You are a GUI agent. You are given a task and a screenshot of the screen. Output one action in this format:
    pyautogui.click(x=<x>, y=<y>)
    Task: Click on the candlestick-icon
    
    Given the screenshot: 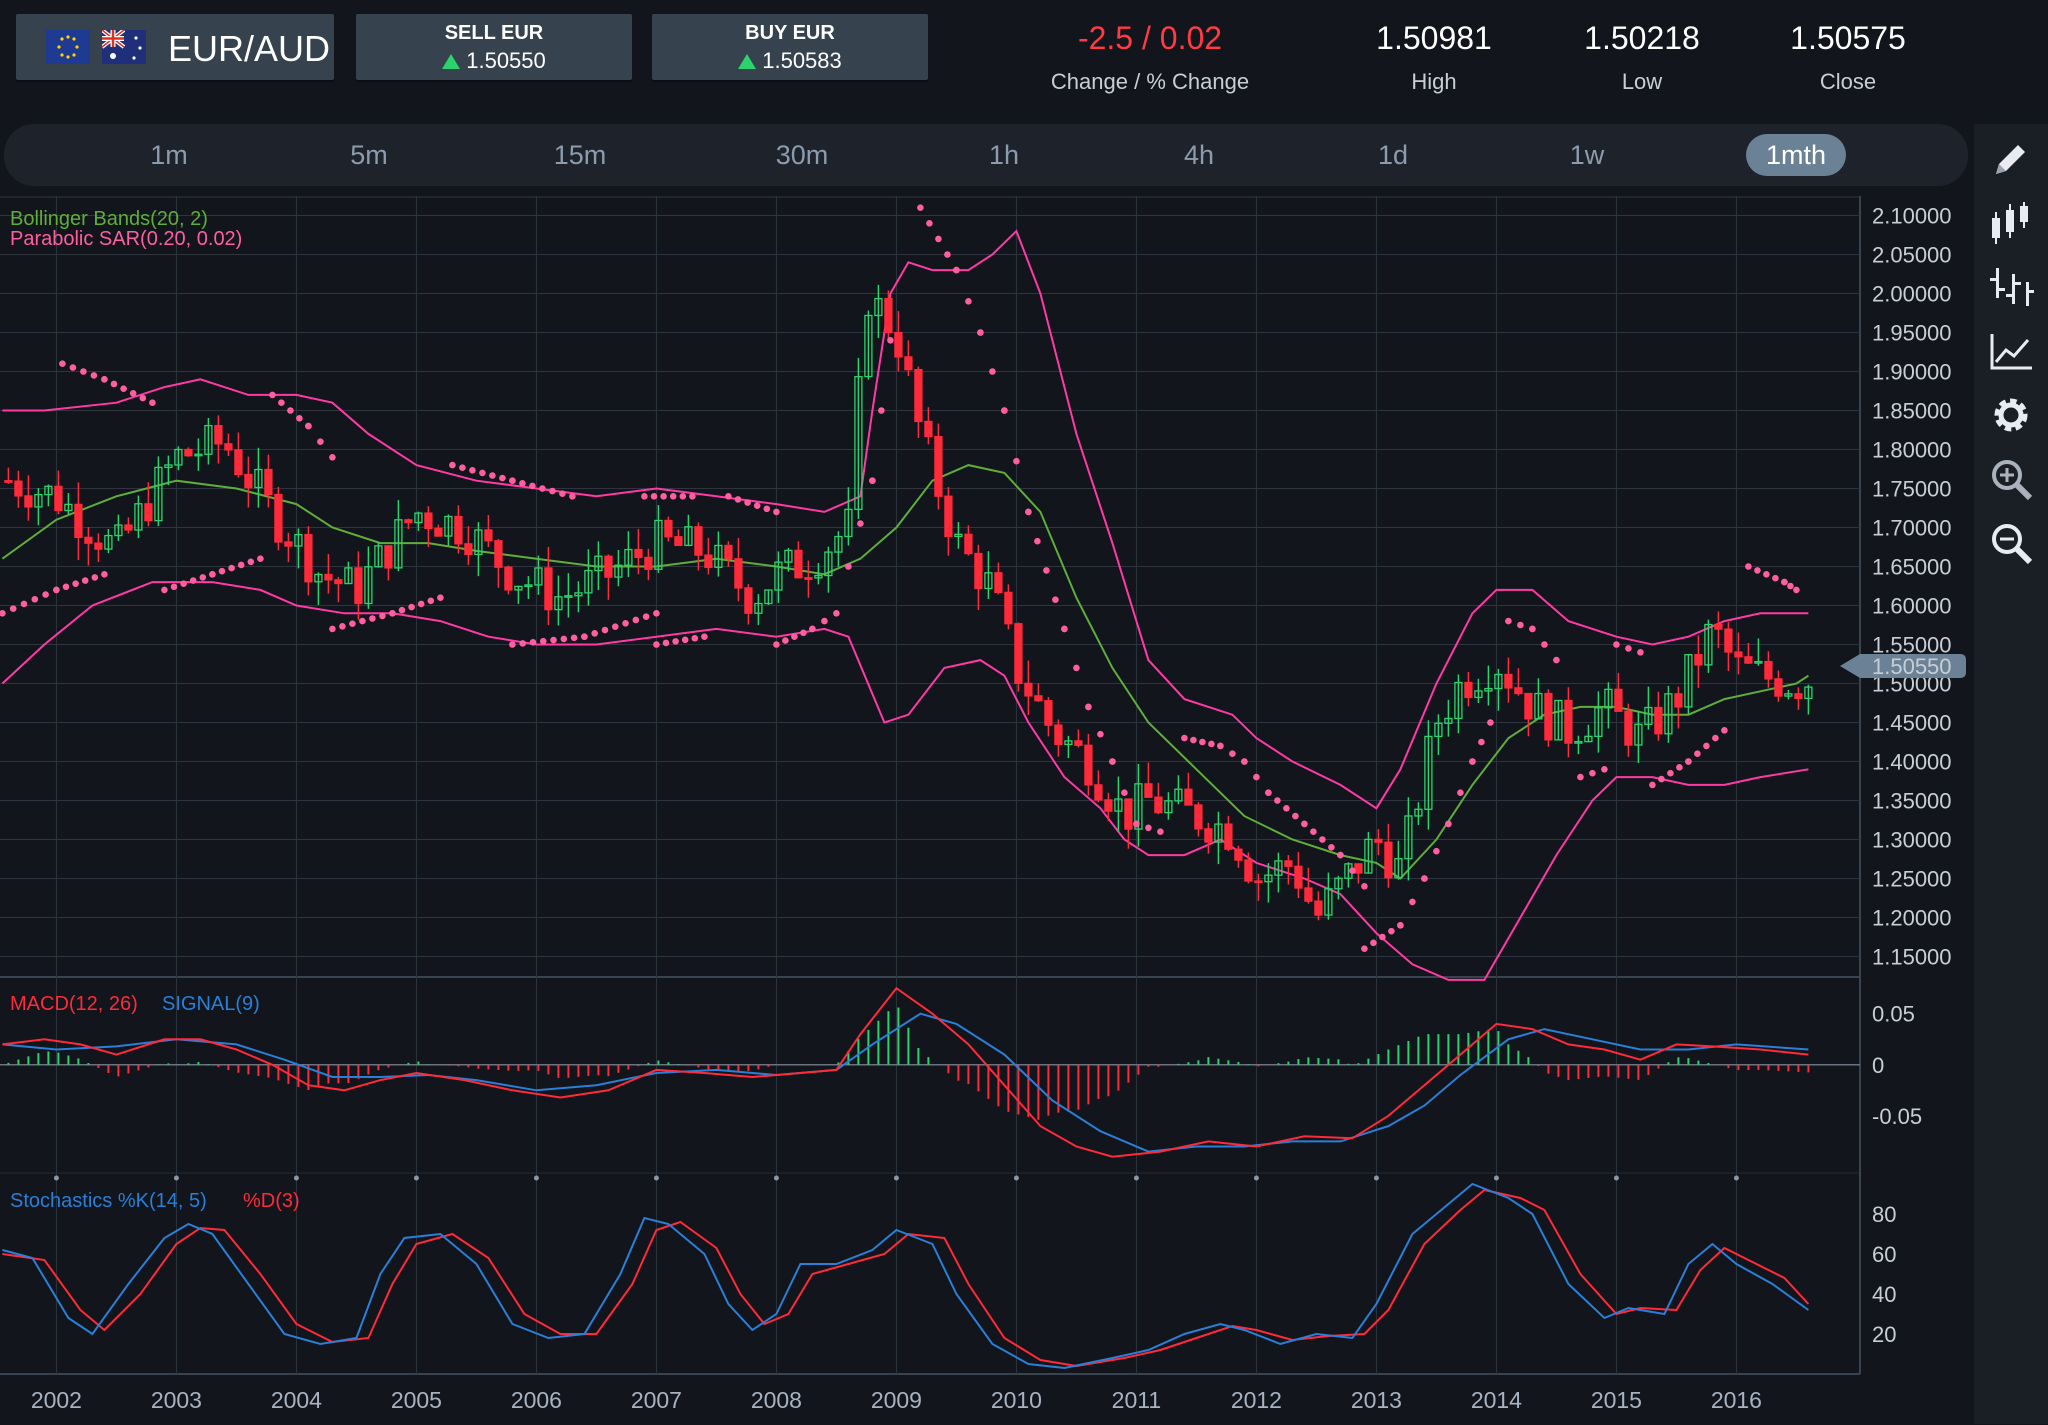 What is the action you would take?
    pyautogui.click(x=2011, y=223)
    